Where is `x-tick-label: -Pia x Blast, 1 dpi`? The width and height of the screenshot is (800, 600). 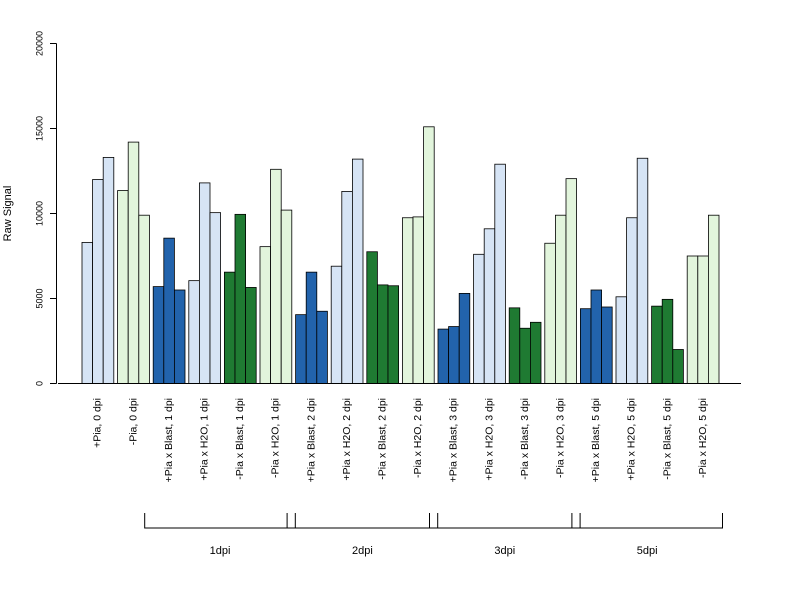
x-tick-label: -Pia x Blast, 1 dpi is located at coordinates (240, 439).